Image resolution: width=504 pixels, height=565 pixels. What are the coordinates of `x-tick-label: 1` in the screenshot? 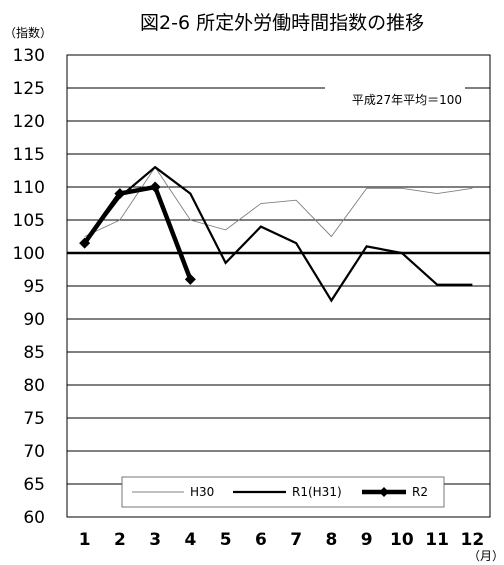 It's located at (85, 540).